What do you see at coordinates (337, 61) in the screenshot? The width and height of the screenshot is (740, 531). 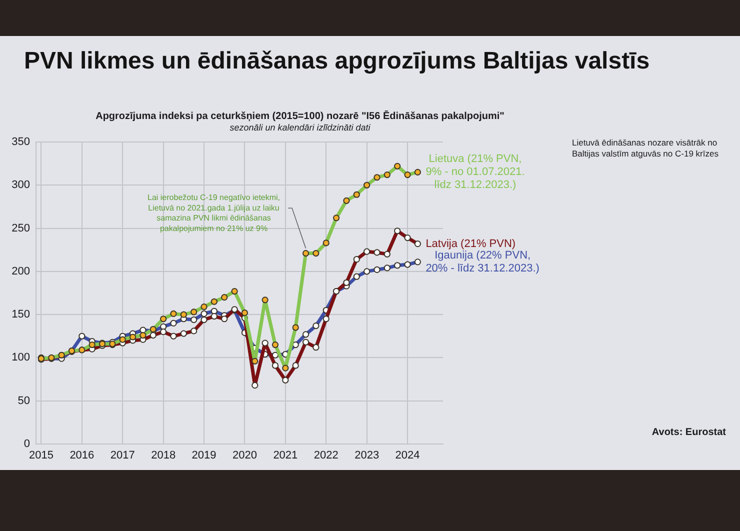 I see `chart-title: PVN likmes un ēdināšanas apgrozījums Baltijas valstīs` at bounding box center [337, 61].